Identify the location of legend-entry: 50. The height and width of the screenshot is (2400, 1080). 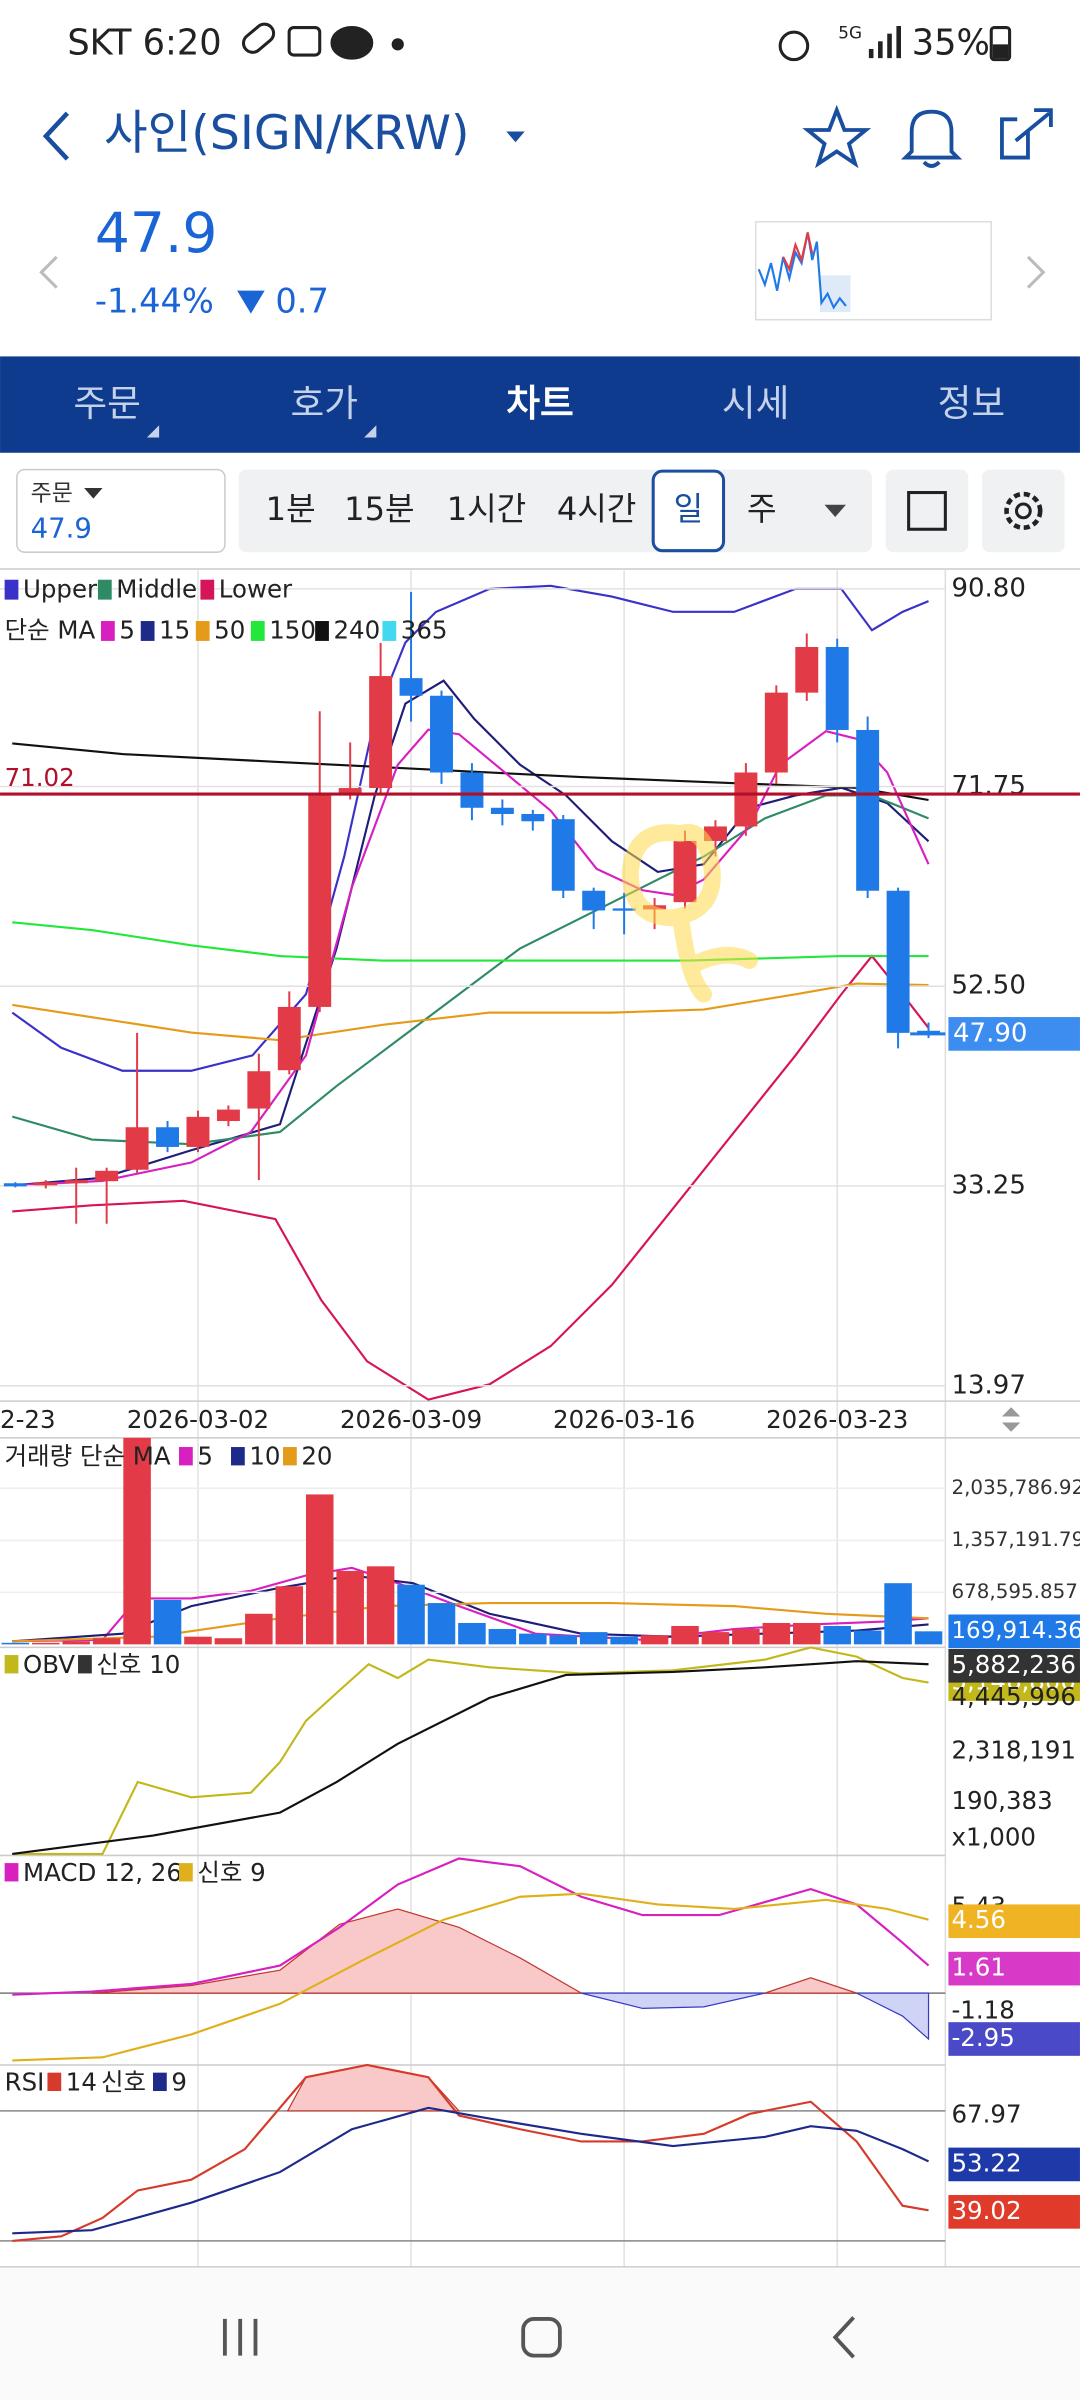
(229, 630).